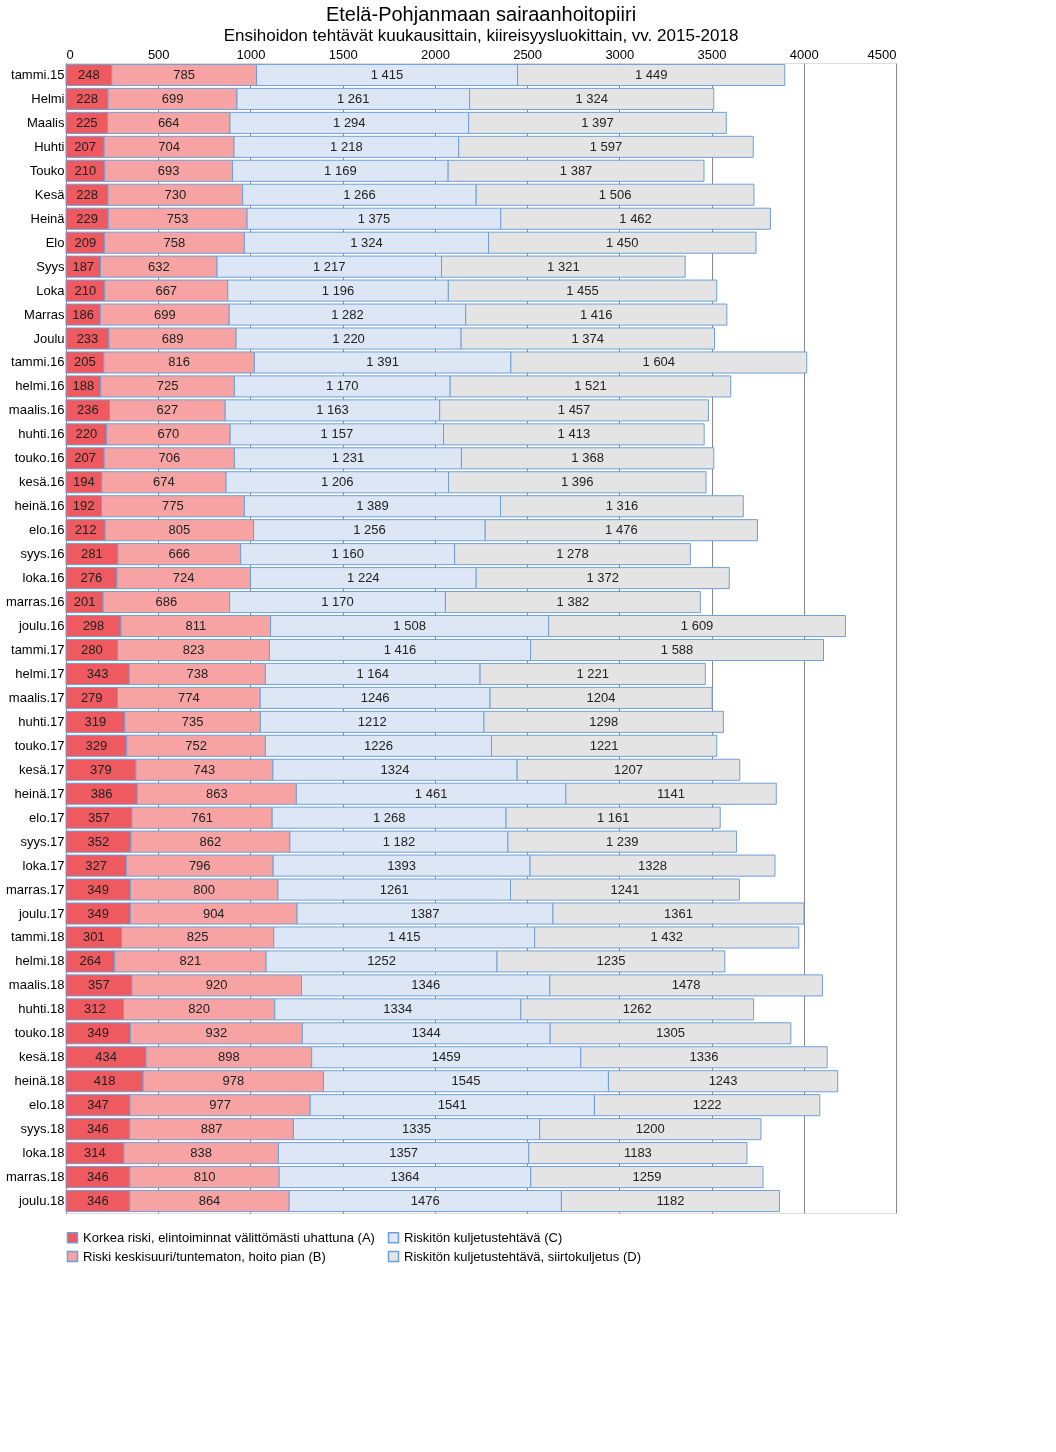 This screenshot has width=1056, height=1452. Describe the element at coordinates (167, 410) in the screenshot. I see `data-label: 627` at that location.